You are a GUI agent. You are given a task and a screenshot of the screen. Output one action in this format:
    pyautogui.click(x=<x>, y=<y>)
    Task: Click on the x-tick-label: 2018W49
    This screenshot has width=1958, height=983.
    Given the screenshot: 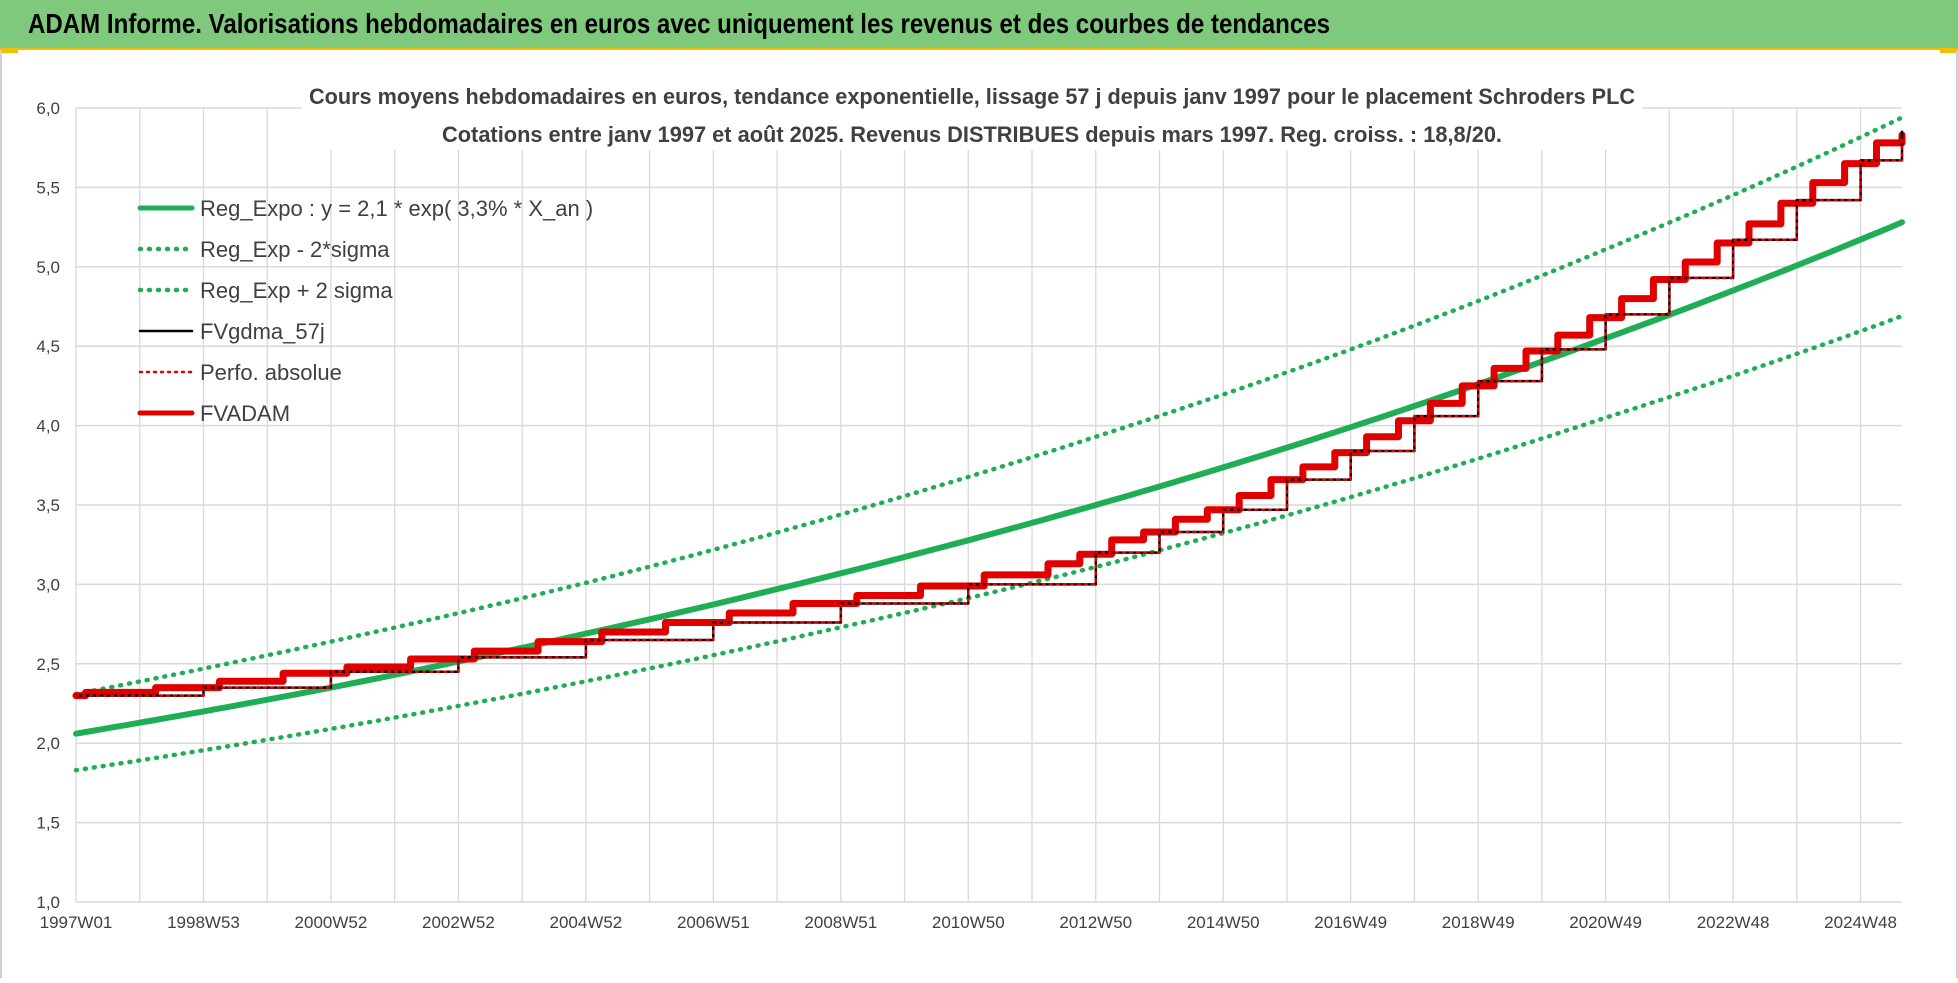 What is the action you would take?
    pyautogui.click(x=1478, y=922)
    